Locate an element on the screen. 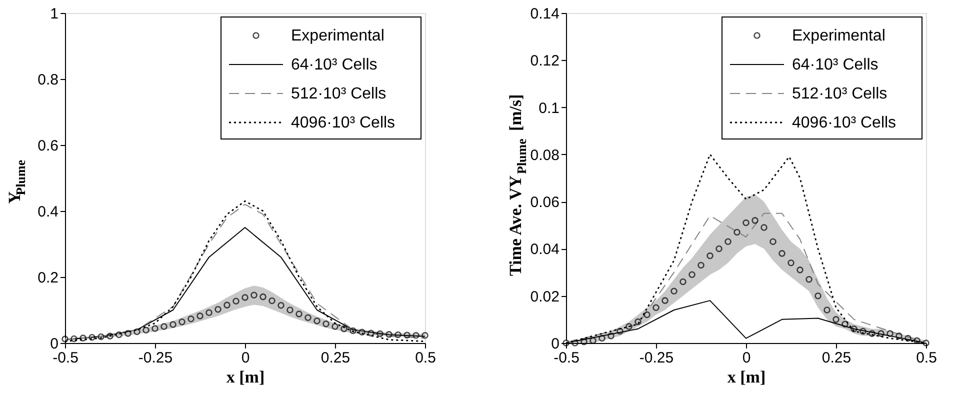 The width and height of the screenshot is (961, 410). y-tick-label: 0.04 is located at coordinates (545, 249).